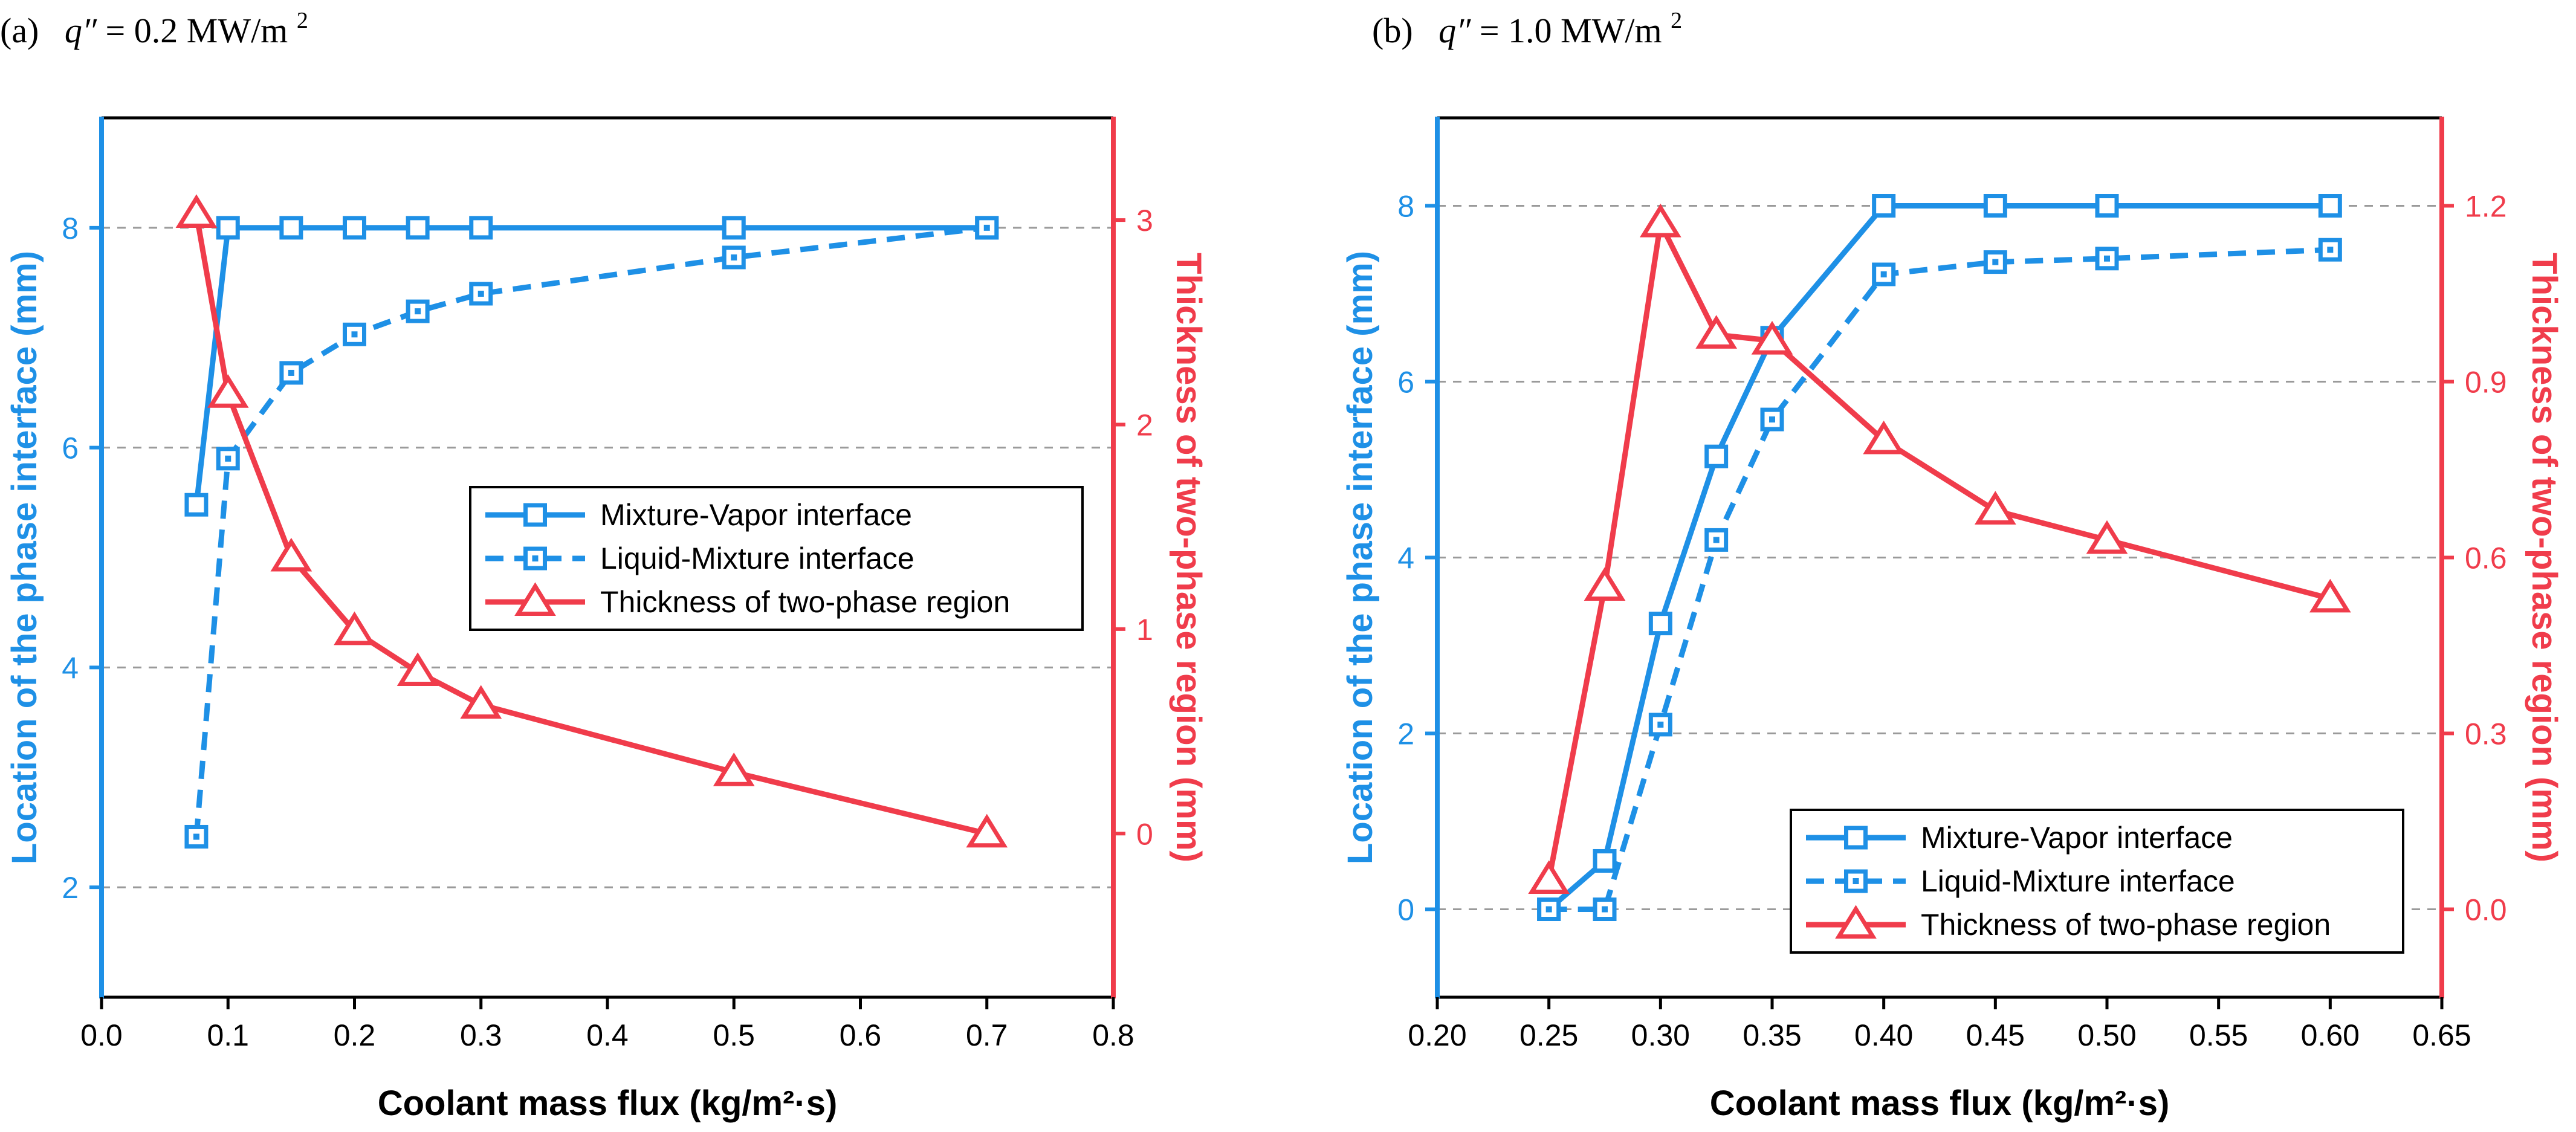 Image resolution: width=2576 pixels, height=1132 pixels. I want to click on panel-b-series-0-point-1-shape, so click(1605, 861).